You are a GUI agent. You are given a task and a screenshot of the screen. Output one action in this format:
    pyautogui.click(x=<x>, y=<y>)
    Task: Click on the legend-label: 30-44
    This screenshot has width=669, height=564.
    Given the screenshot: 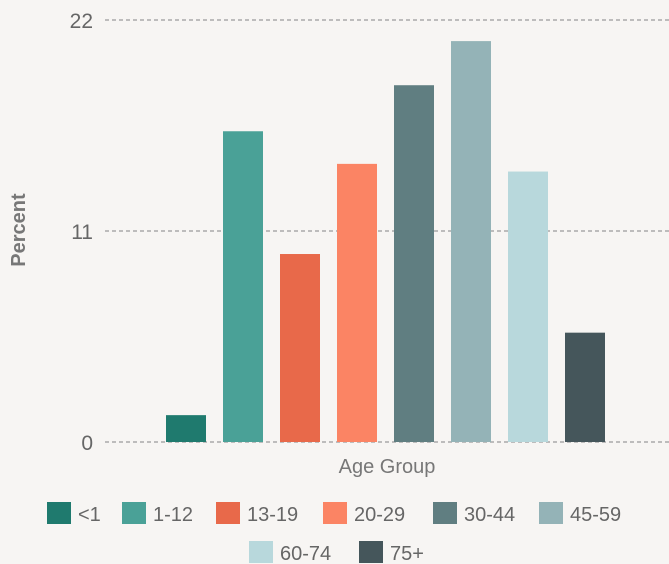 What is the action you would take?
    pyautogui.click(x=489, y=515)
    